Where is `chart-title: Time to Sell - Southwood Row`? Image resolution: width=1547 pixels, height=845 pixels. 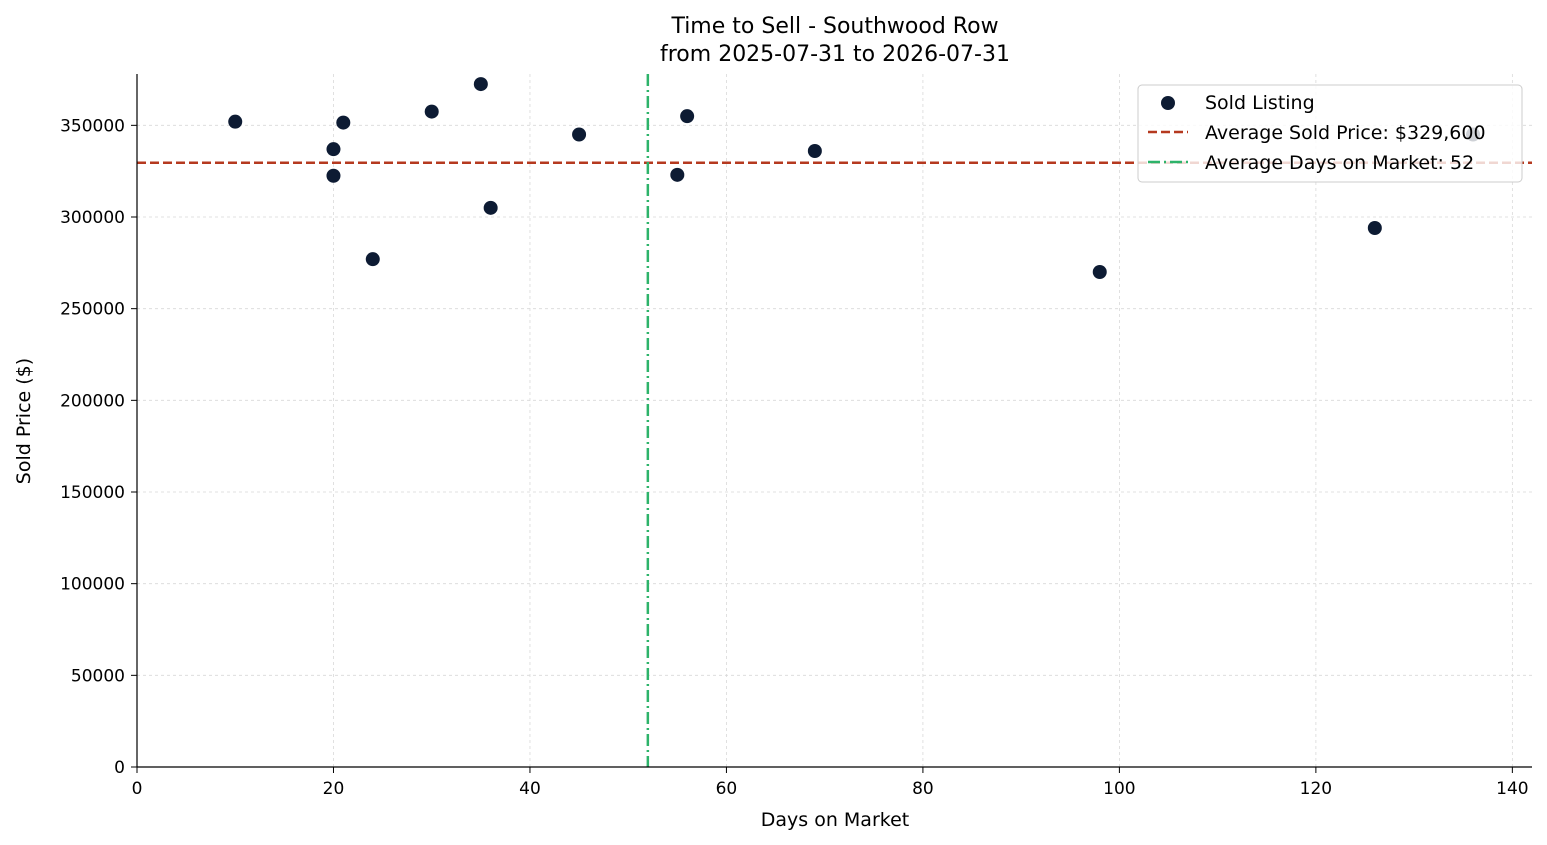
chart-title: Time to Sell - Southwood Row is located at coordinates (834, 26).